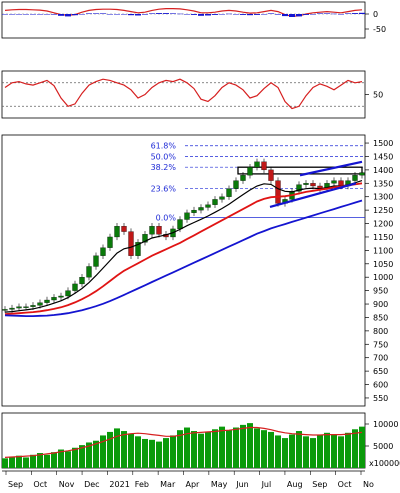 Image resolution: width=400 pixels, height=493 pixels. What do you see at coordinates (91, 484) in the screenshot?
I see `x-tick-label: Dec` at bounding box center [91, 484].